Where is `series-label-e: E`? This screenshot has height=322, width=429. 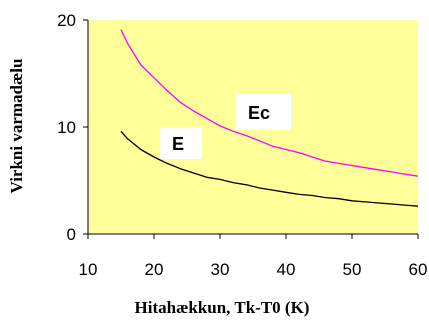 series-label-e: E is located at coordinates (178, 144).